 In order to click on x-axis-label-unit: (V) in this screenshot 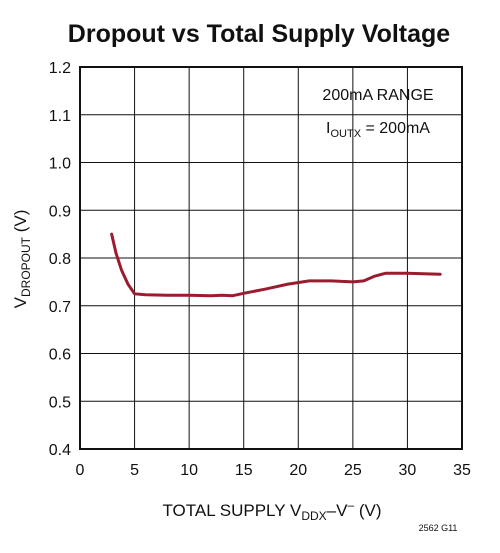, I will do `click(367, 510)`.